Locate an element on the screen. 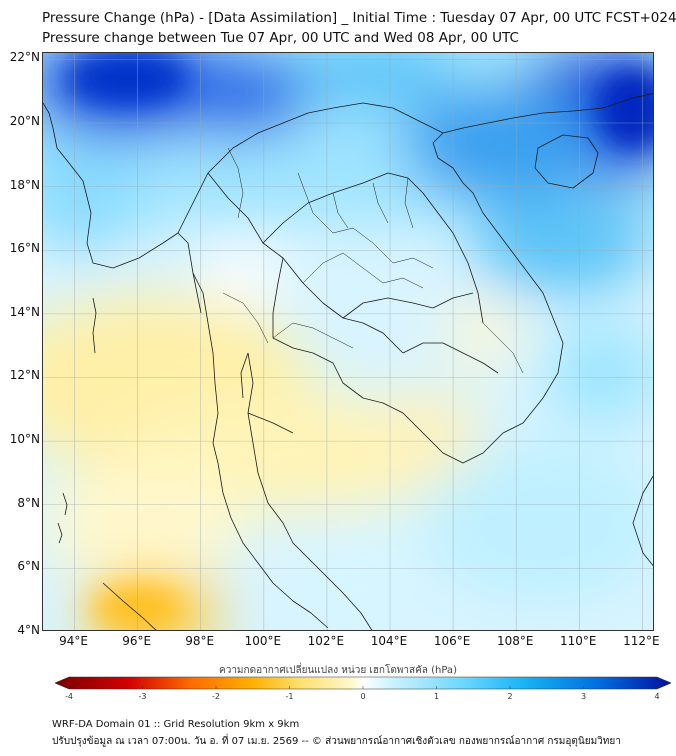 The image size is (676, 756). colorbar-tick-label: -4 is located at coordinates (69, 696).